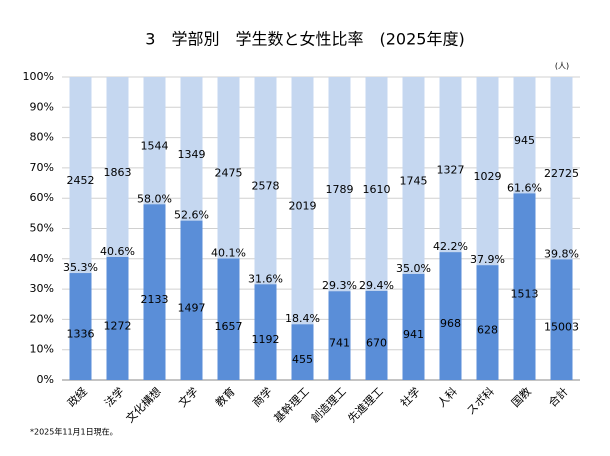 Image resolution: width=610 pixels, height=456 pixels. Describe the element at coordinates (413, 334) in the screenshot. I see `count-label: 941` at that location.